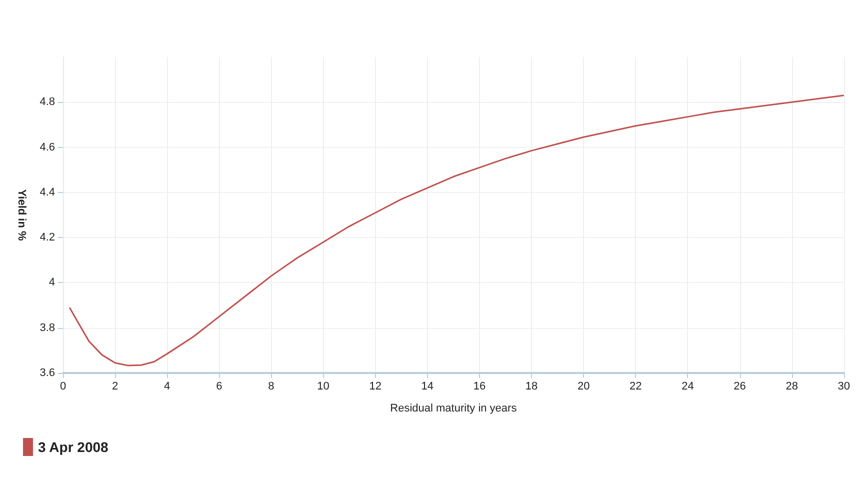  I want to click on x-tick-label: 14, so click(427, 386).